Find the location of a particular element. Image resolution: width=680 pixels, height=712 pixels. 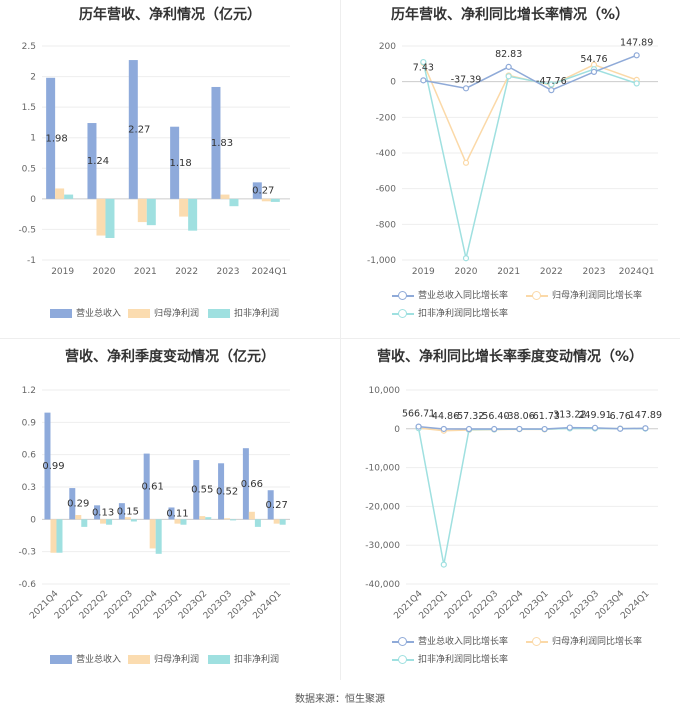

x-tick-label: 2021 is located at coordinates (508, 272).